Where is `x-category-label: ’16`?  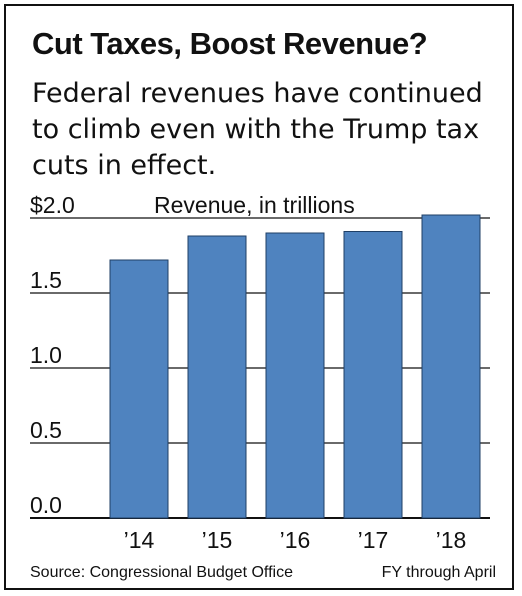 x-category-label: ’16 is located at coordinates (295, 540).